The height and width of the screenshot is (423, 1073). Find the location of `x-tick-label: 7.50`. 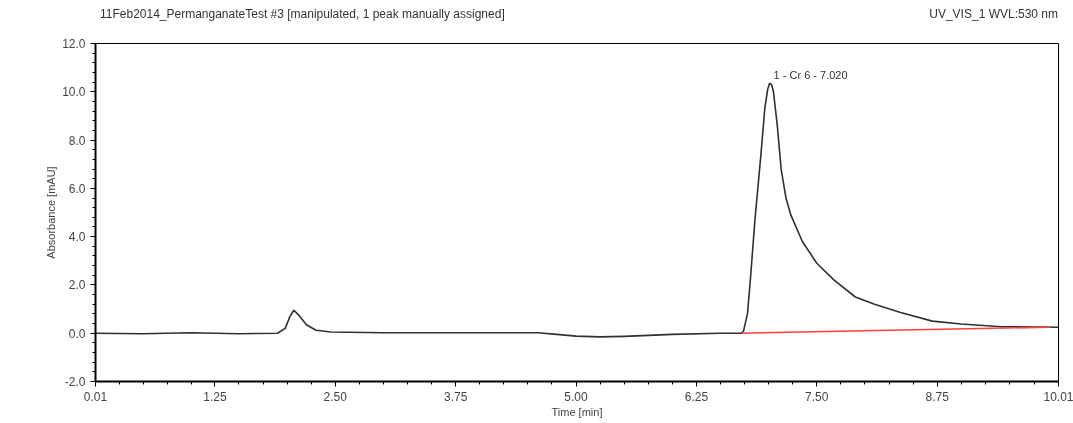

x-tick-label: 7.50 is located at coordinates (817, 396).